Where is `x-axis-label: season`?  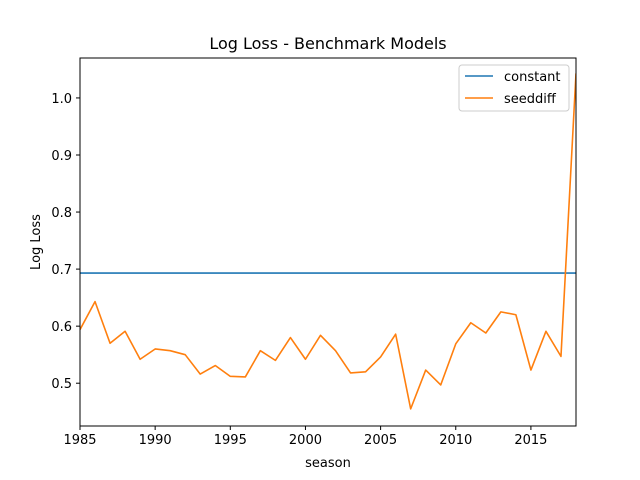
x-axis-label: season is located at coordinates (328, 463).